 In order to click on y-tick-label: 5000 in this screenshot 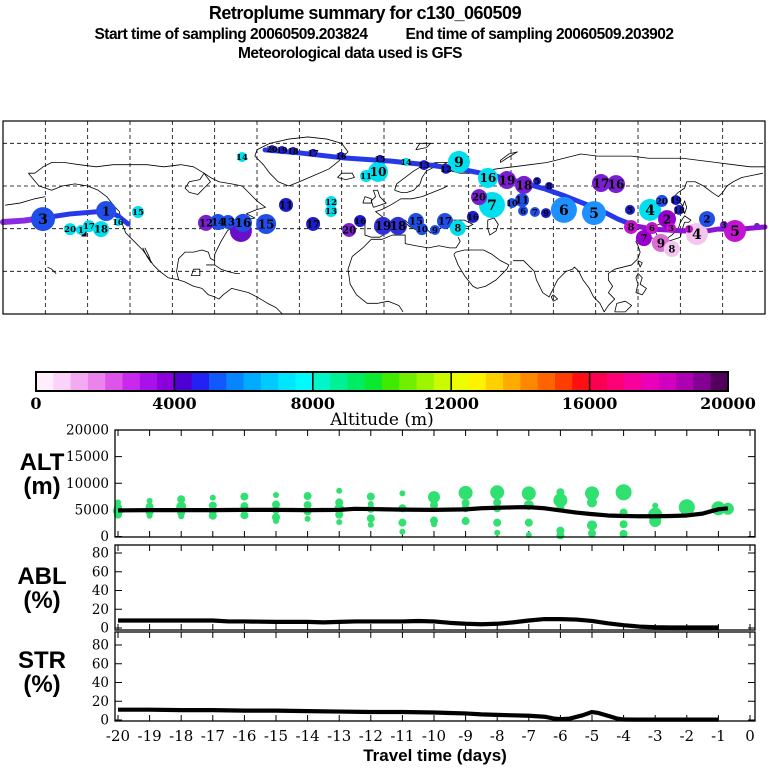, I will do `click(92, 510)`.